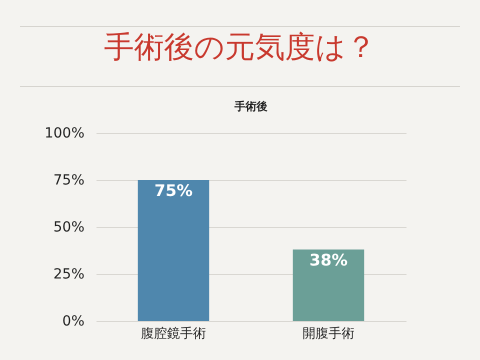 The width and height of the screenshot is (480, 360). Describe the element at coordinates (240, 48) in the screenshot. I see `chart-title: 手術後の元気度は？` at that location.